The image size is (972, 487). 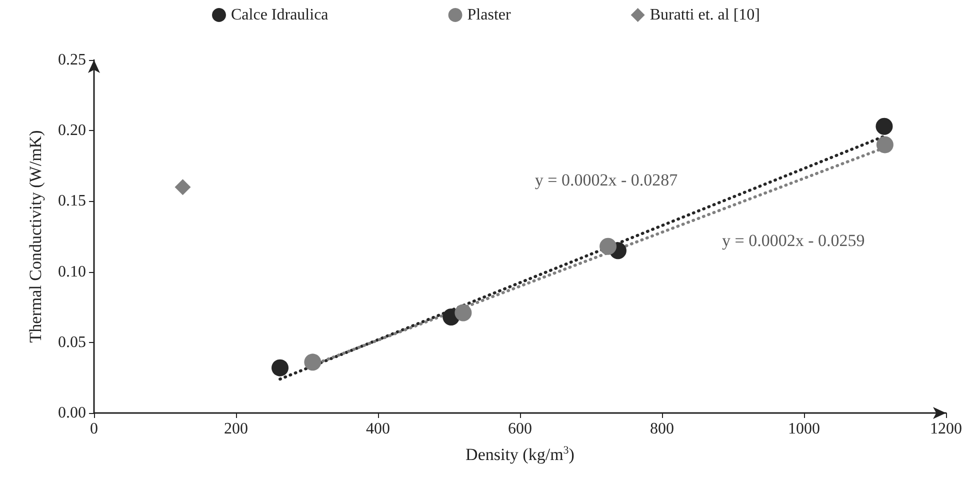 I want to click on legend-label: Calce Idraulica, so click(x=279, y=15).